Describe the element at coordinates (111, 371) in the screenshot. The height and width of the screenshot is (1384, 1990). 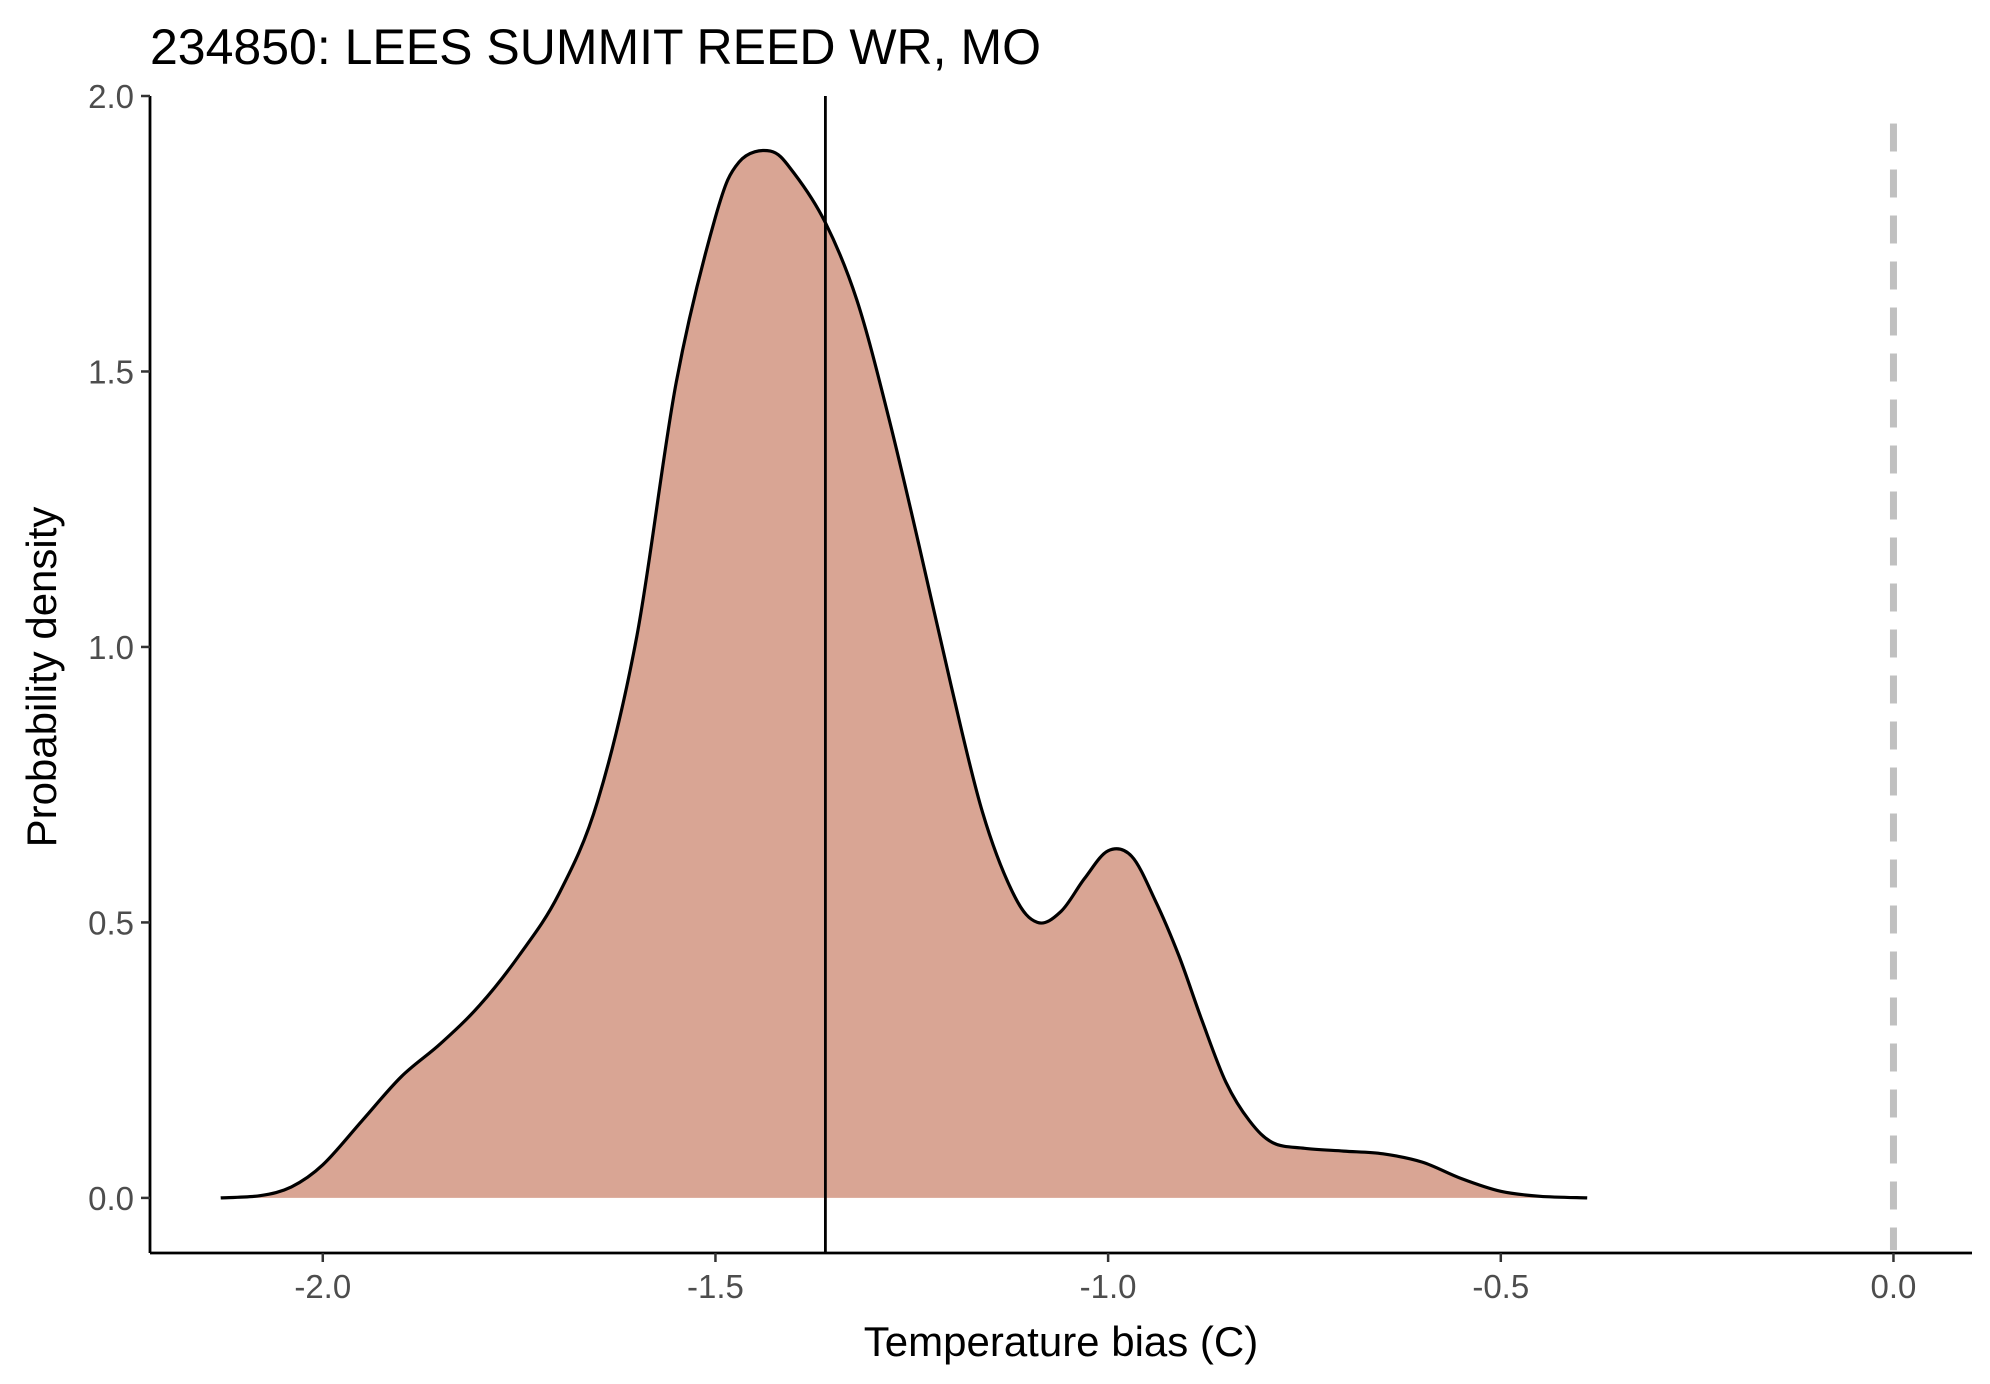
I see `y-tick-label: 1.5` at that location.